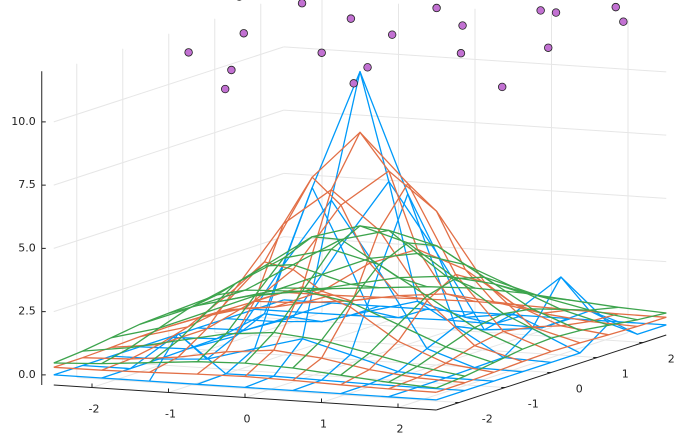  I want to click on z-tick-label: 2.5, so click(27, 311).